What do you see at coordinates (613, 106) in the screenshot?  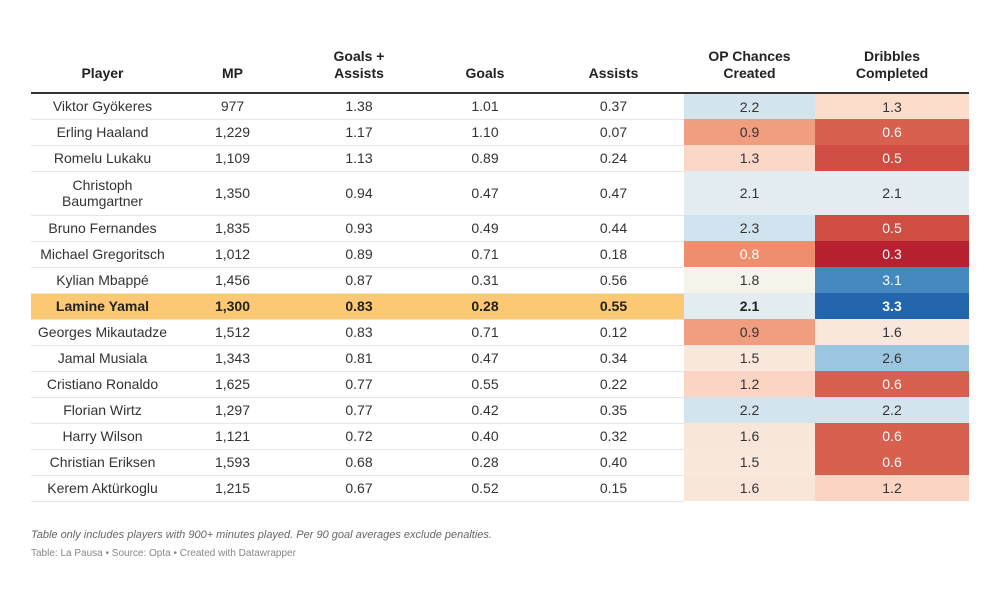 I see `cell-assists: 0.37` at bounding box center [613, 106].